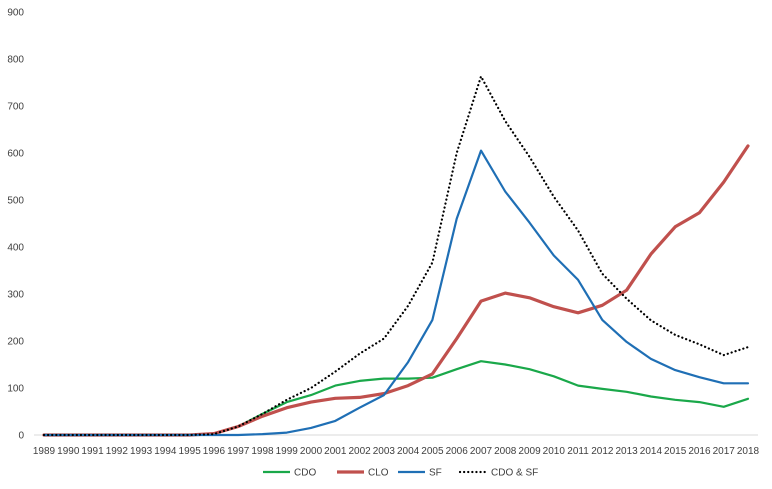 Image resolution: width=772 pixels, height=489 pixels. I want to click on x-tick-label: 2017, so click(724, 451).